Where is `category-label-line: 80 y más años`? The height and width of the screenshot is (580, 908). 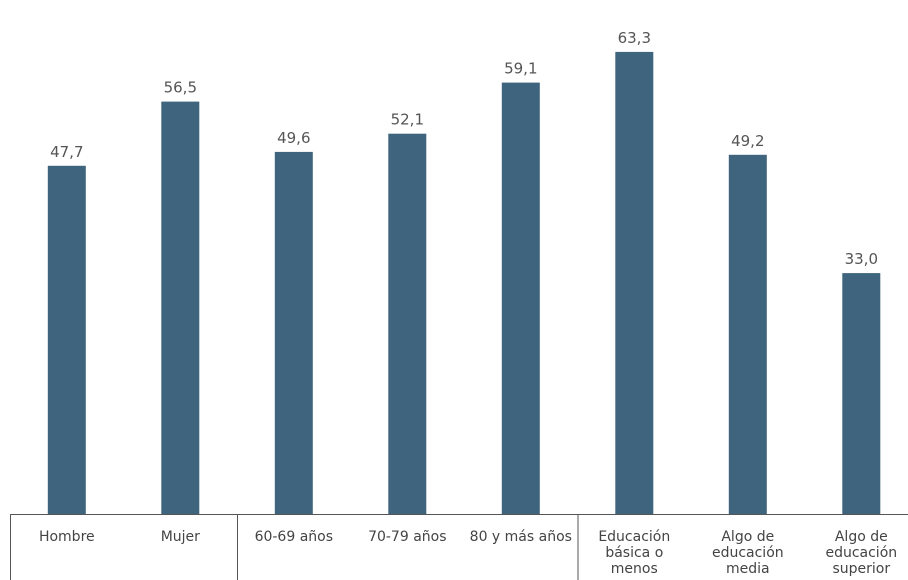
category-label-line: 80 y más años is located at coordinates (521, 537).